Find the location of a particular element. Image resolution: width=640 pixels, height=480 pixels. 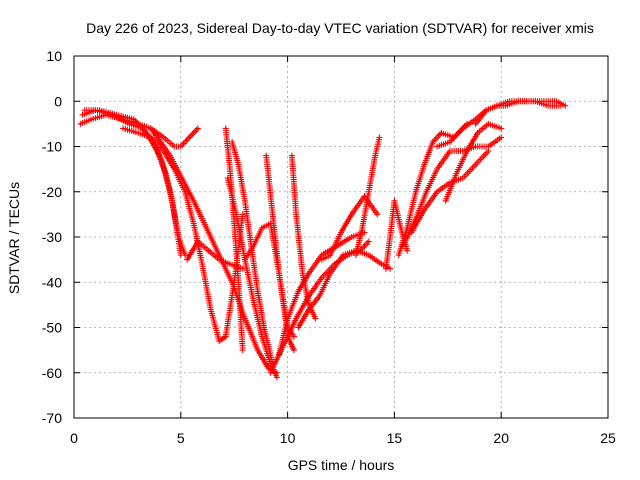

x-axis-label: GPS time / hours is located at coordinates (341, 465).